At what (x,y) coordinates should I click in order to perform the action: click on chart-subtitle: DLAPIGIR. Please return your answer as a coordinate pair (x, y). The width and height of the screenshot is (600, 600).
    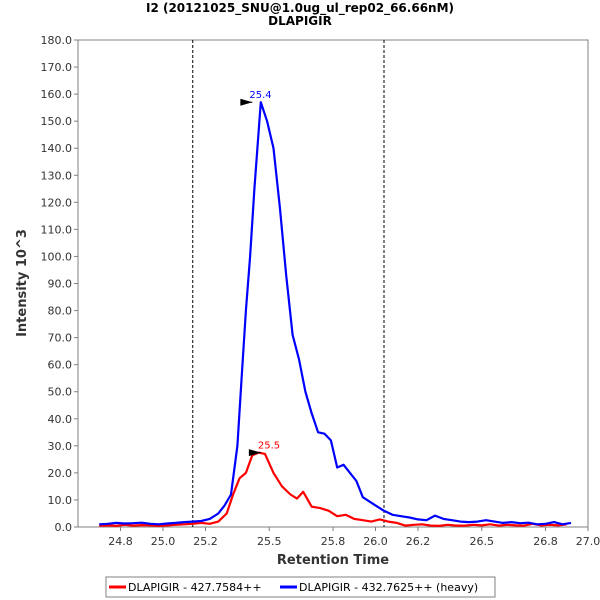
    Looking at the image, I should click on (300, 21).